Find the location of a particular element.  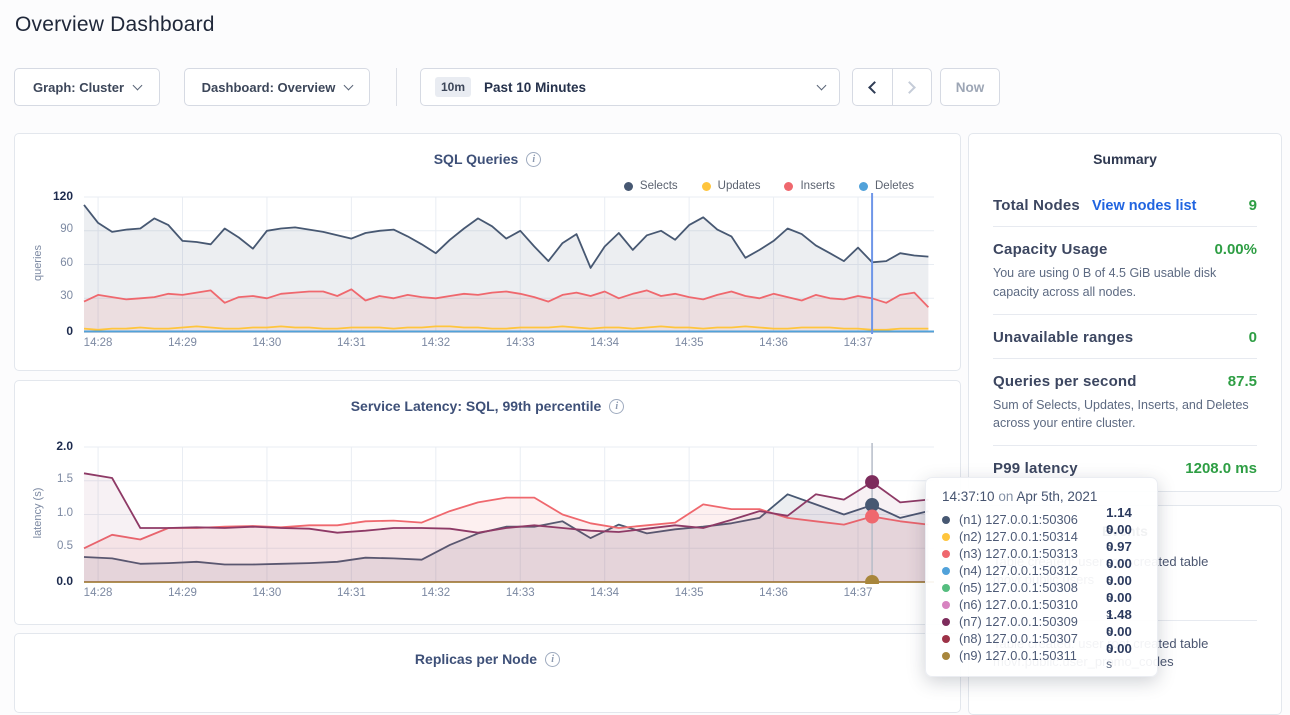

time-range-dropdown: 10m Past 10 Minutes is located at coordinates (630, 87).